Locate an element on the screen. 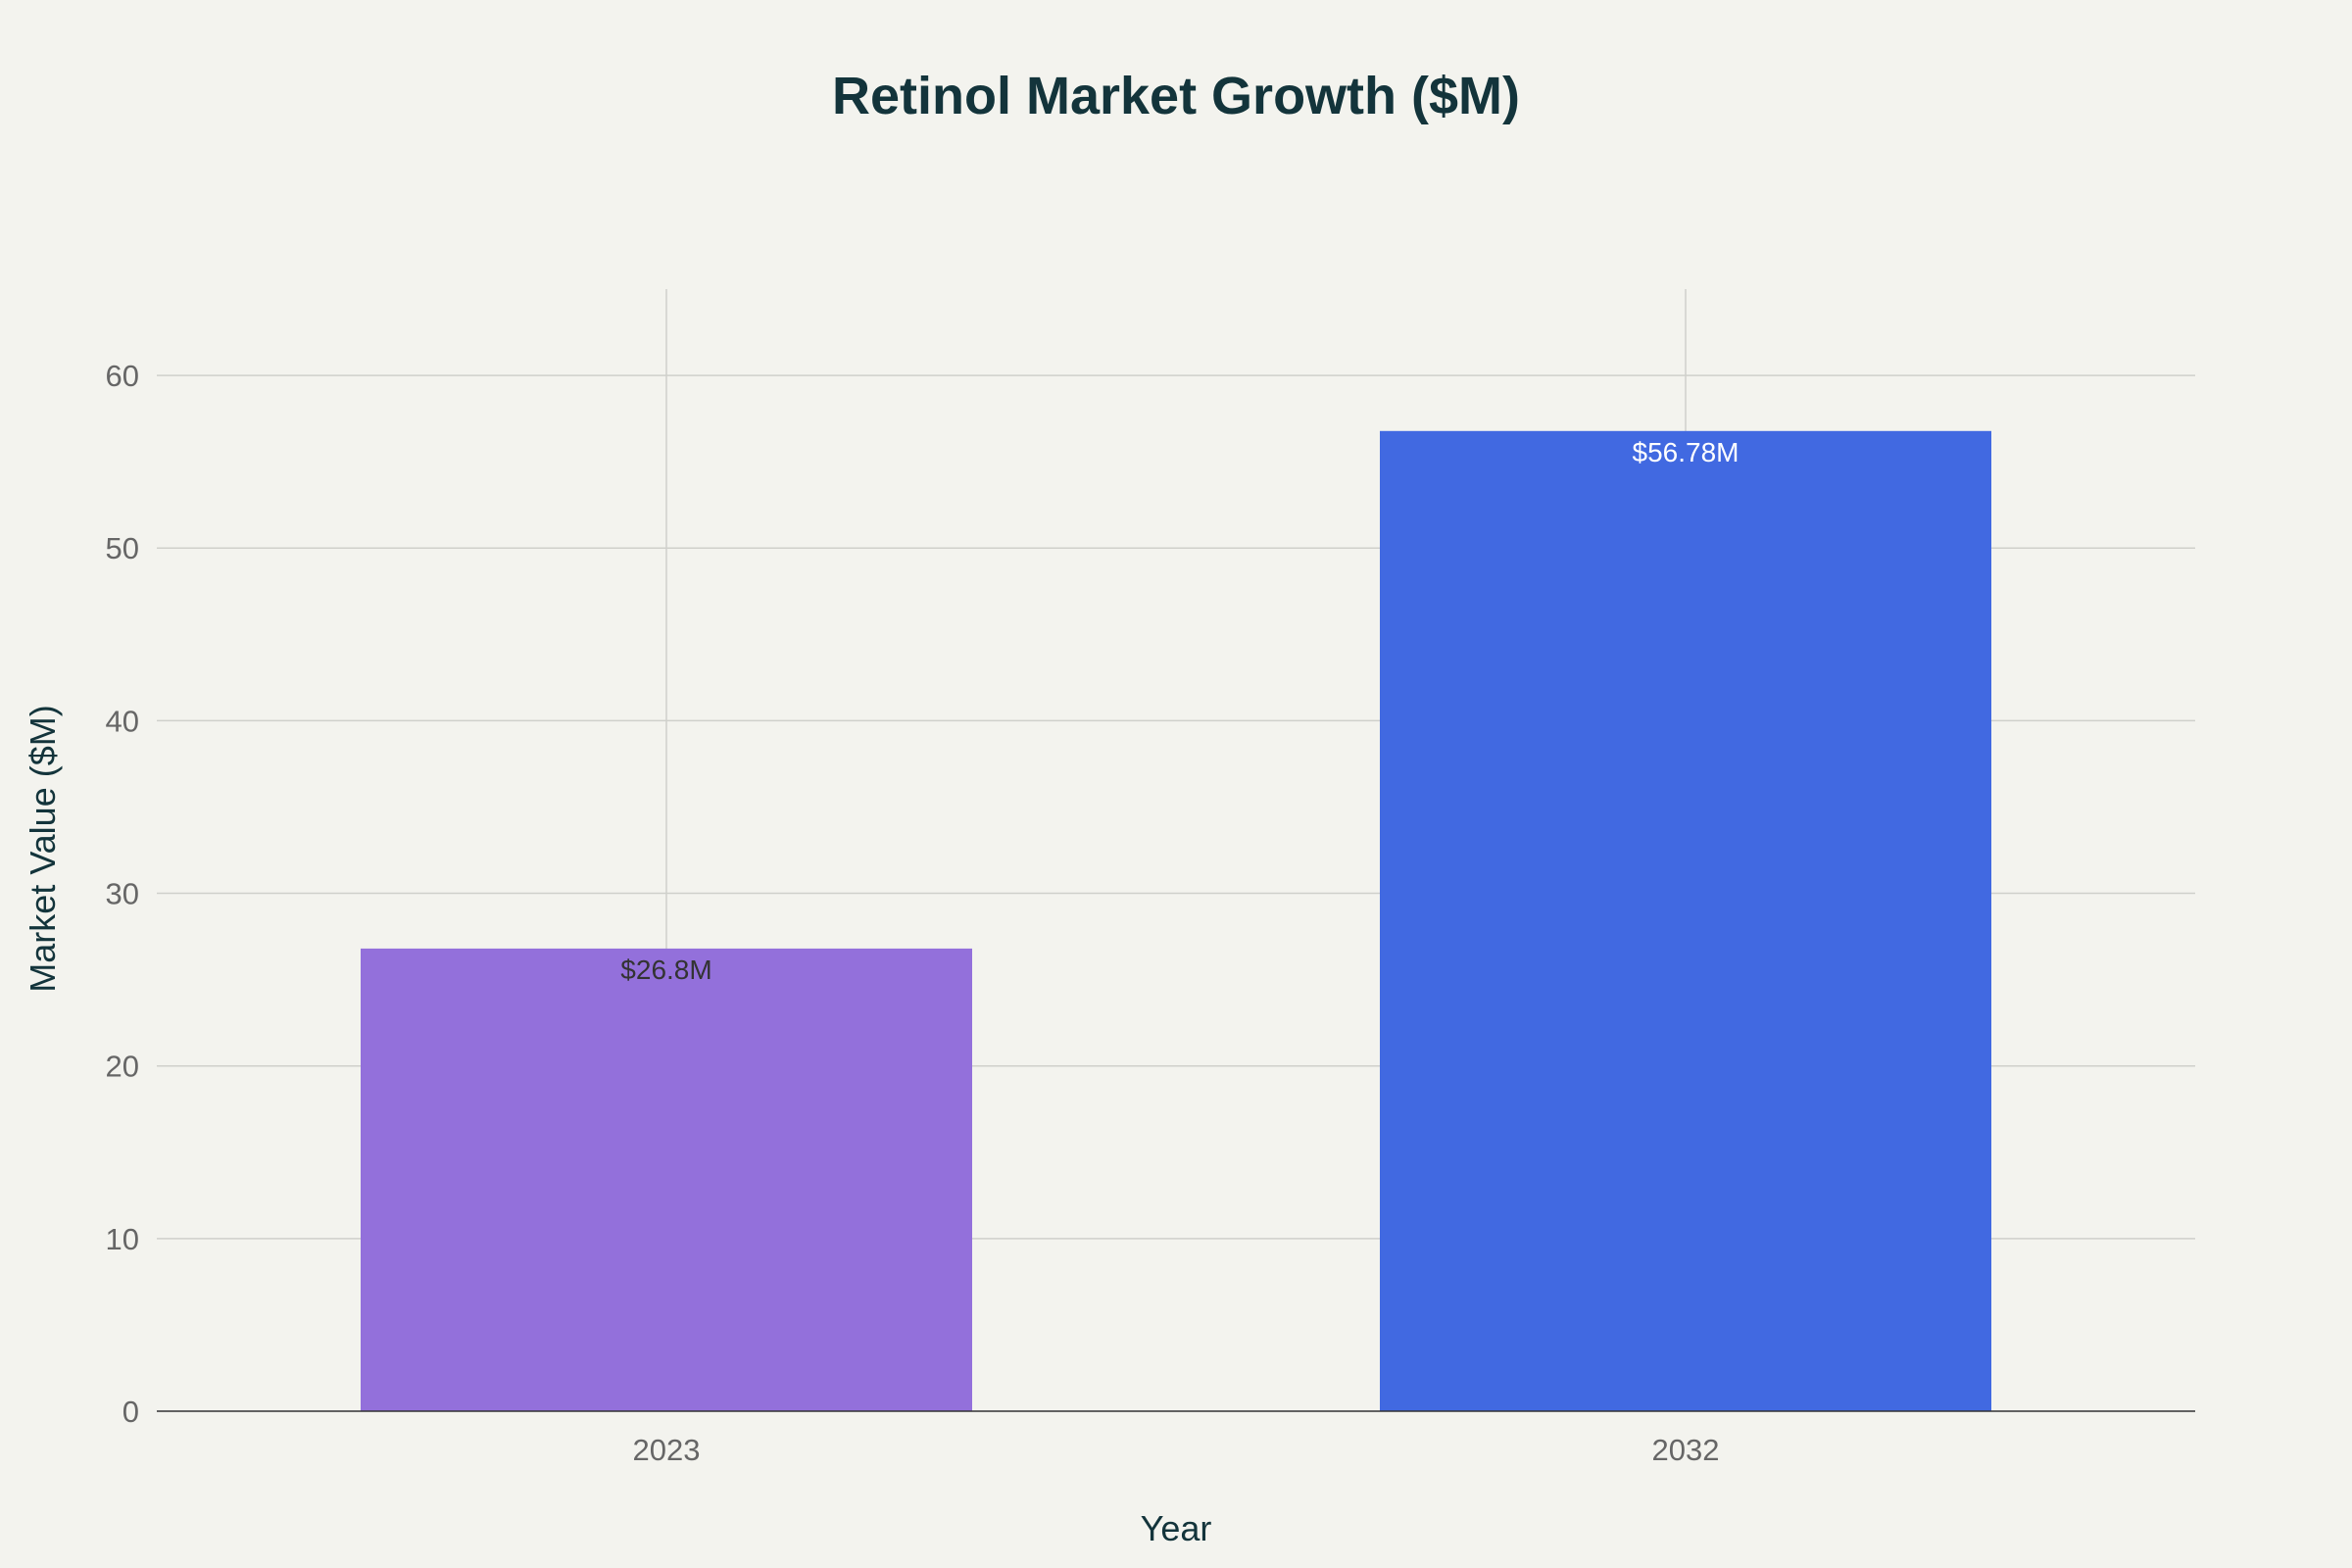 This screenshot has width=2352, height=1568. bar-2023 is located at coordinates (666, 1179).